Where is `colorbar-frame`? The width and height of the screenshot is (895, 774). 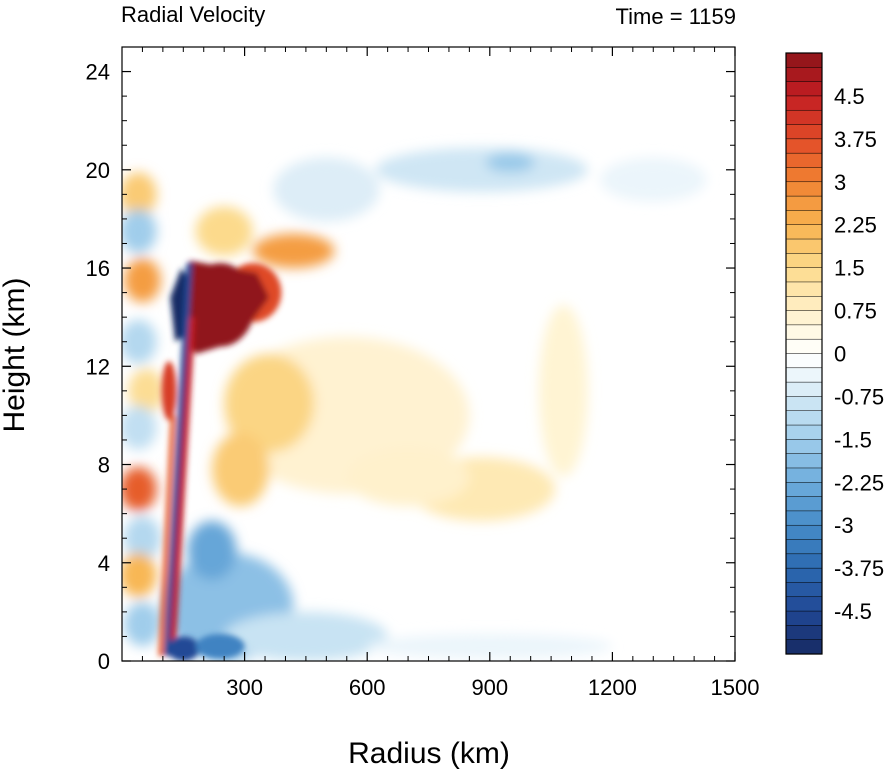
colorbar-frame is located at coordinates (804, 353).